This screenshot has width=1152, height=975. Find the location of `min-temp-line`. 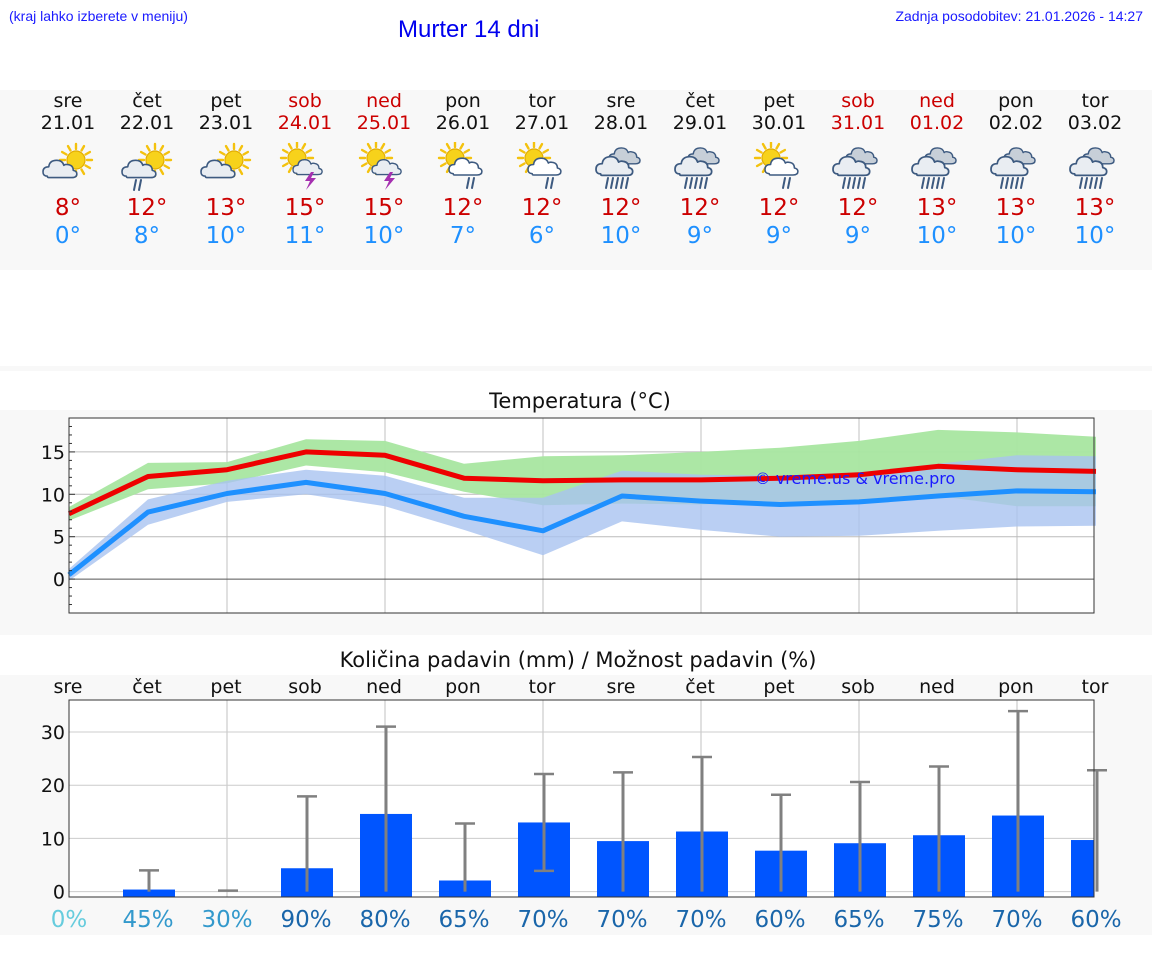

min-temp-line is located at coordinates (582, 528).